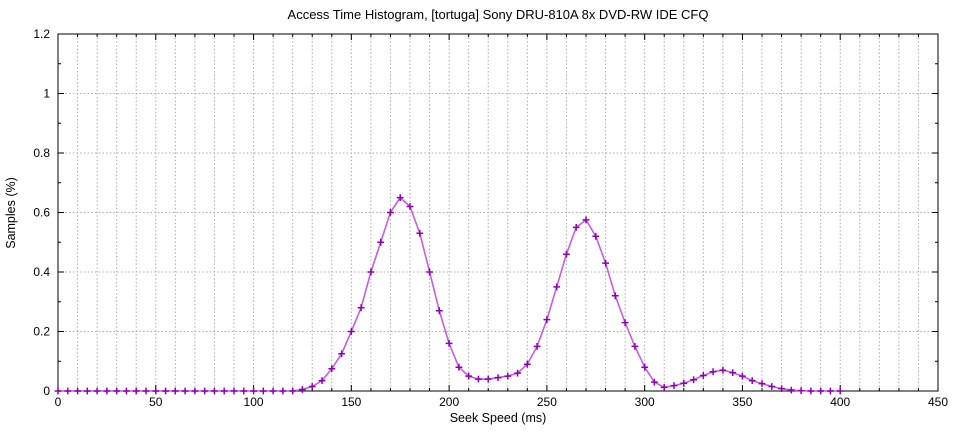  Describe the element at coordinates (254, 402) in the screenshot. I see `x-tick-label: 100` at that location.